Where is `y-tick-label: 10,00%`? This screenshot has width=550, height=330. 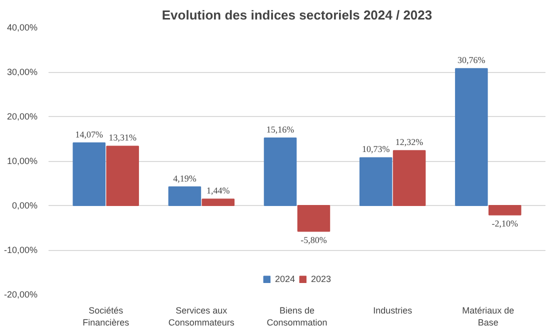
y-tick-label: 10,00% is located at coordinates (22, 161).